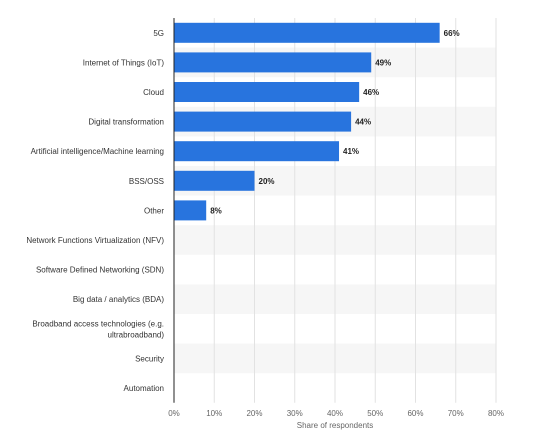 This screenshot has width=540, height=441. I want to click on category-label: Big data / analytics (BDA), so click(118, 299).